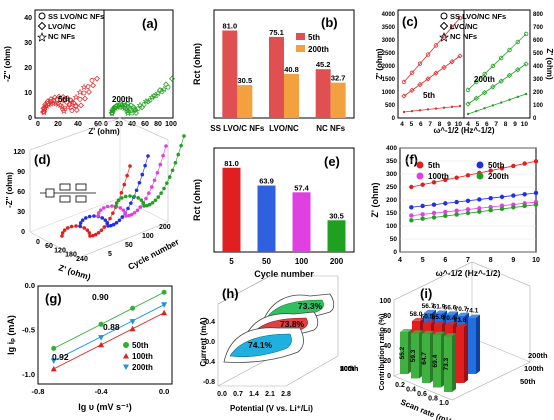  What do you see at coordinates (112, 111) in the screenshot?
I see `marker-star` at bounding box center [112, 111].